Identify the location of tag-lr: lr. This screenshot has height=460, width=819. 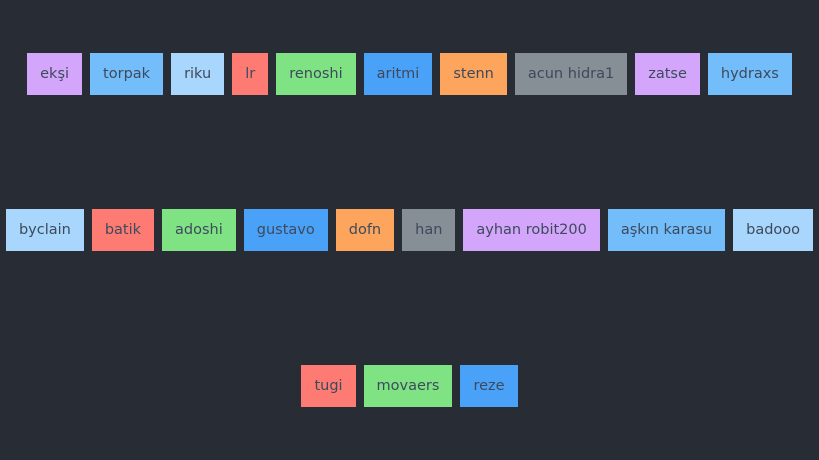
(250, 74).